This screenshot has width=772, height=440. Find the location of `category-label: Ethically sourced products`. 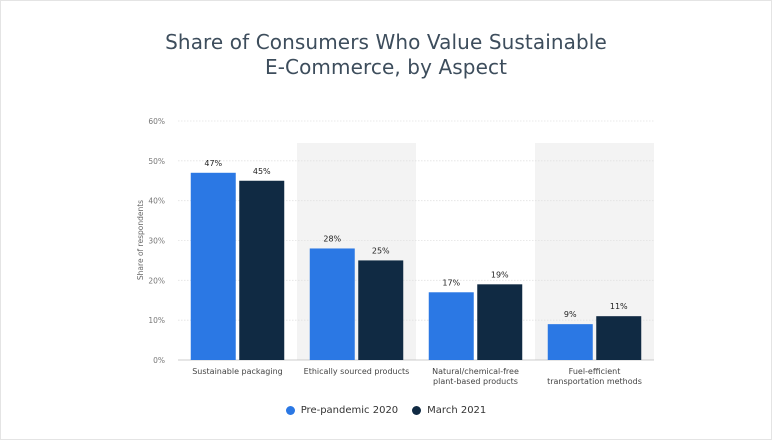

category-label: Ethically sourced products is located at coordinates (357, 371).